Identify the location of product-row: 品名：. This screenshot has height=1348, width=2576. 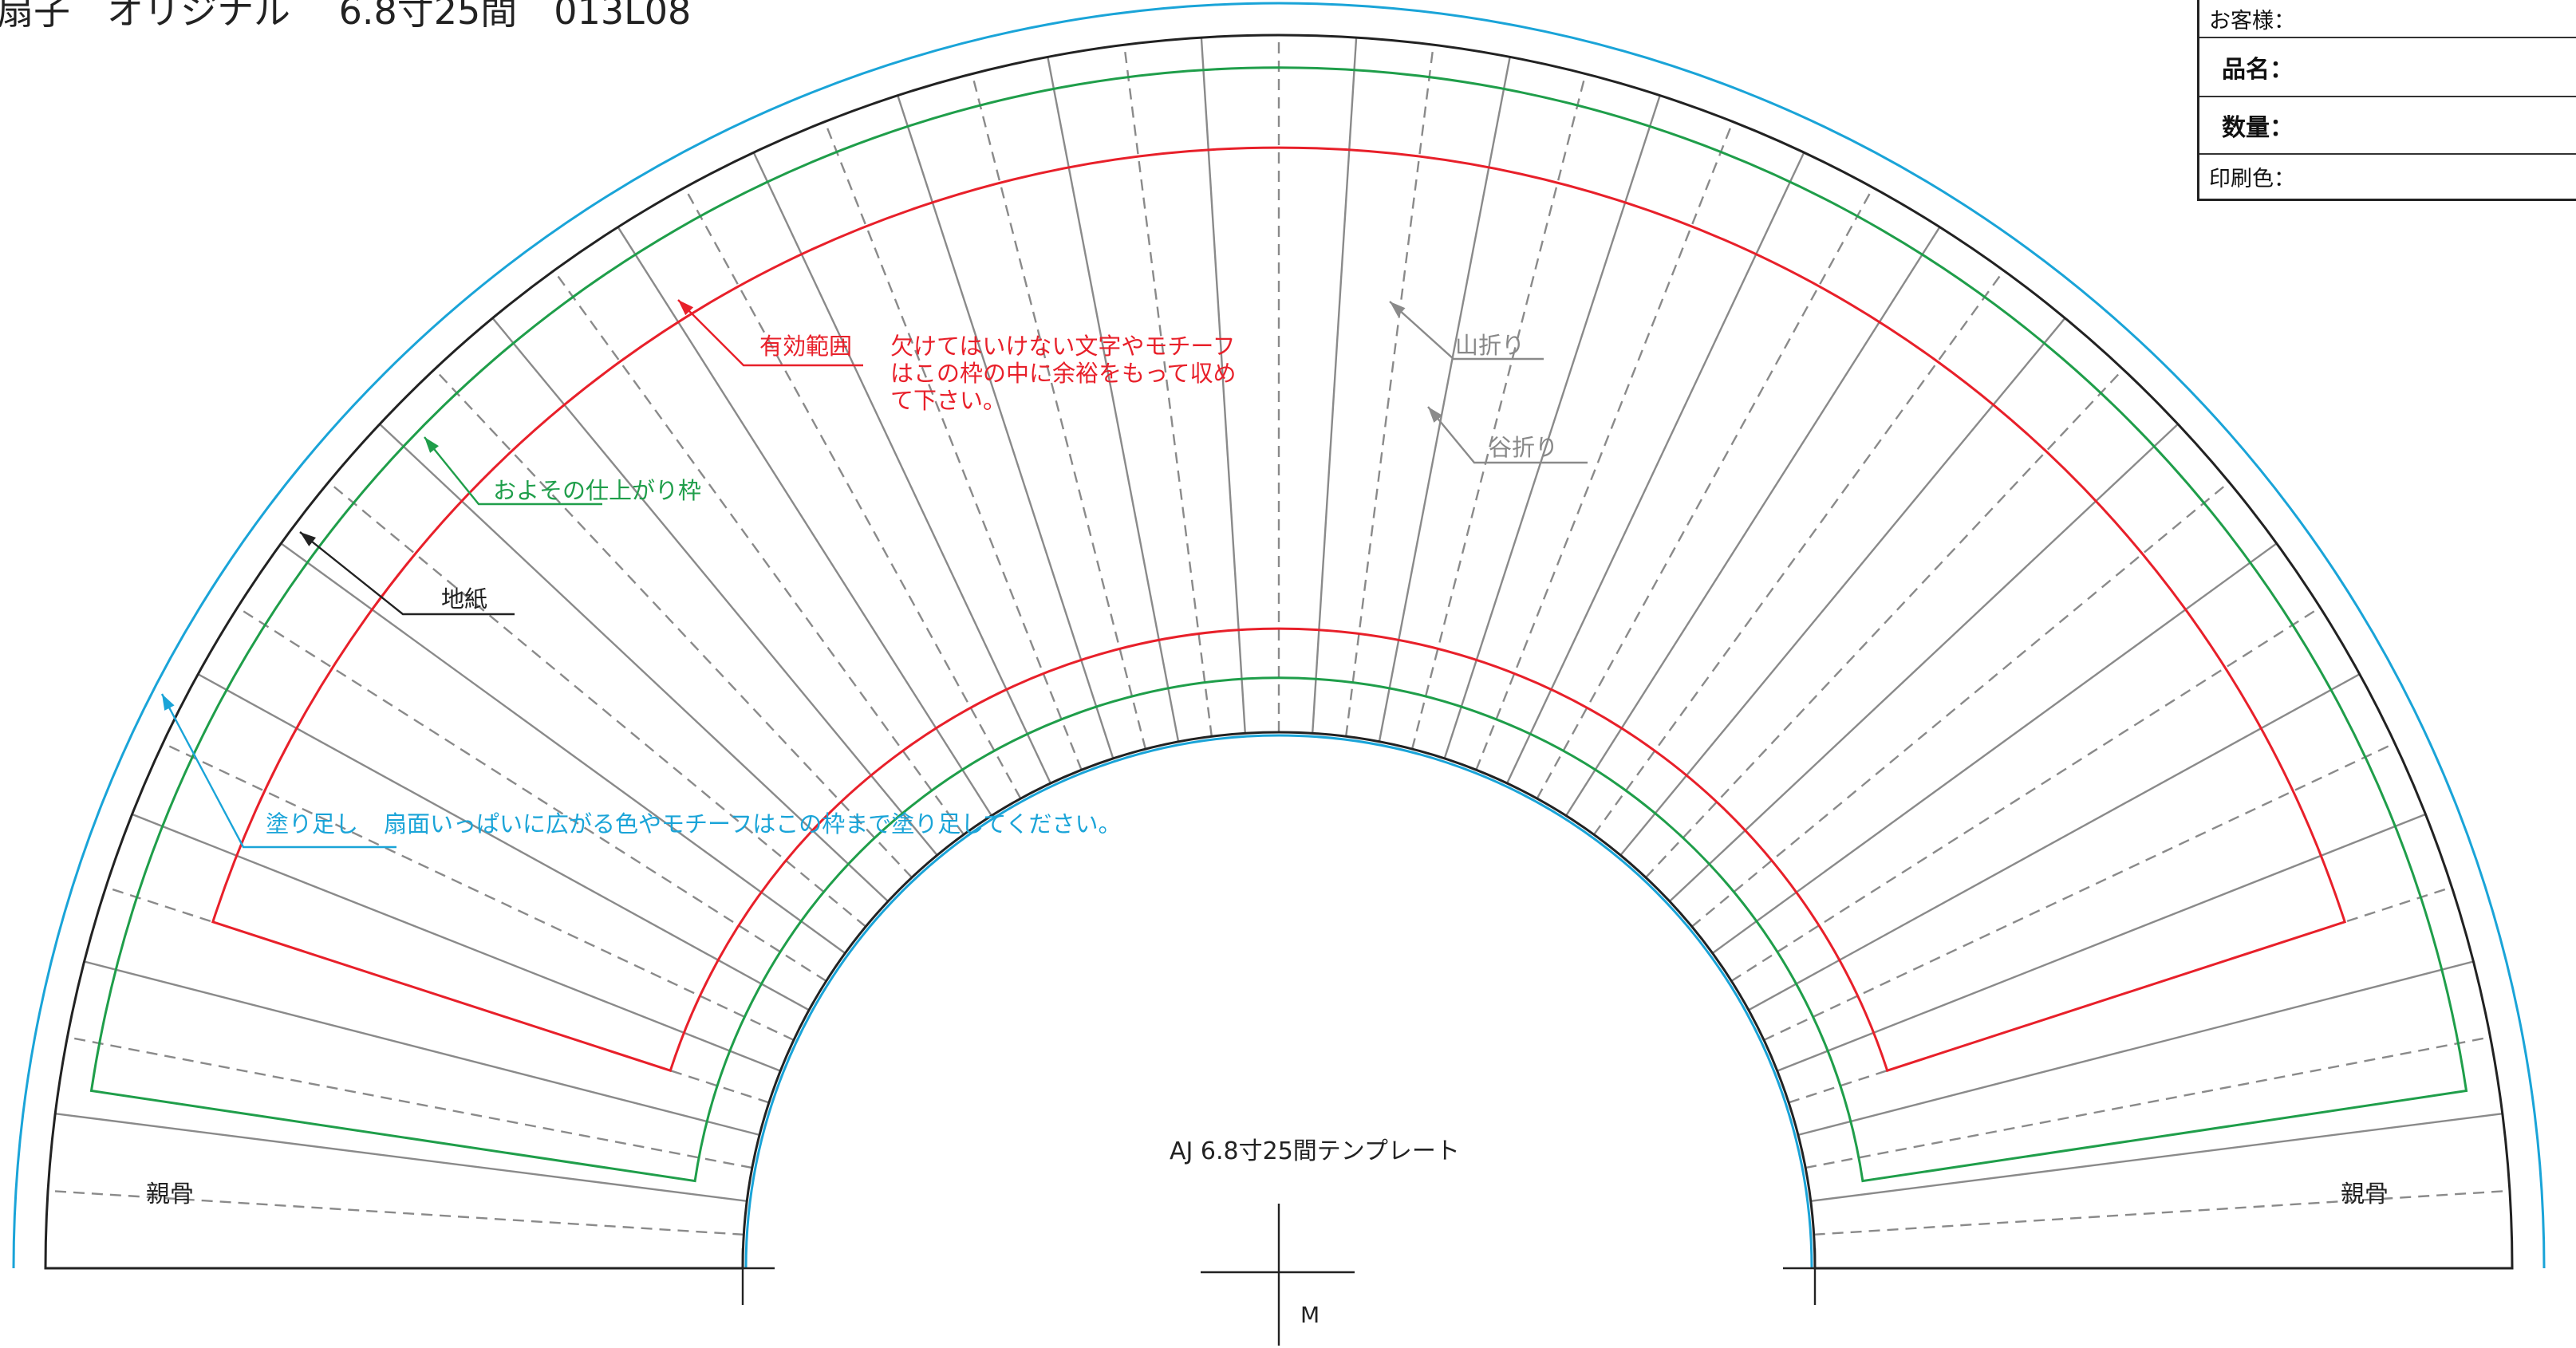
(2388, 67).